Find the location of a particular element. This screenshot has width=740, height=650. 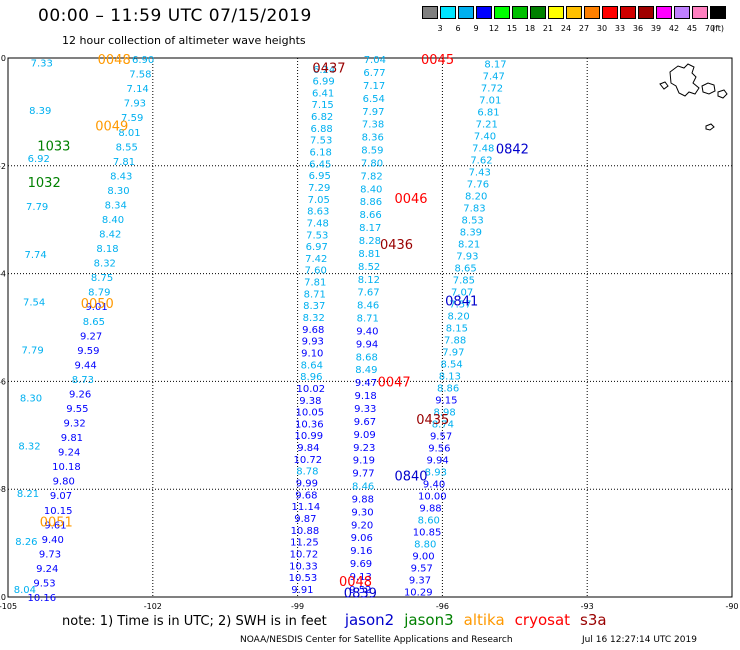

swh-value: 9.67 is located at coordinates (365, 422).